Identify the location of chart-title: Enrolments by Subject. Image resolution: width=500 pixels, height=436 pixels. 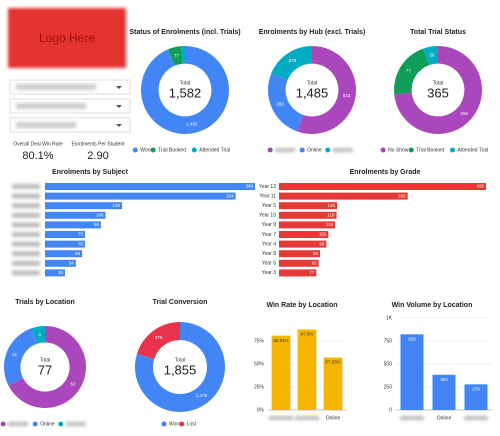
(90, 172).